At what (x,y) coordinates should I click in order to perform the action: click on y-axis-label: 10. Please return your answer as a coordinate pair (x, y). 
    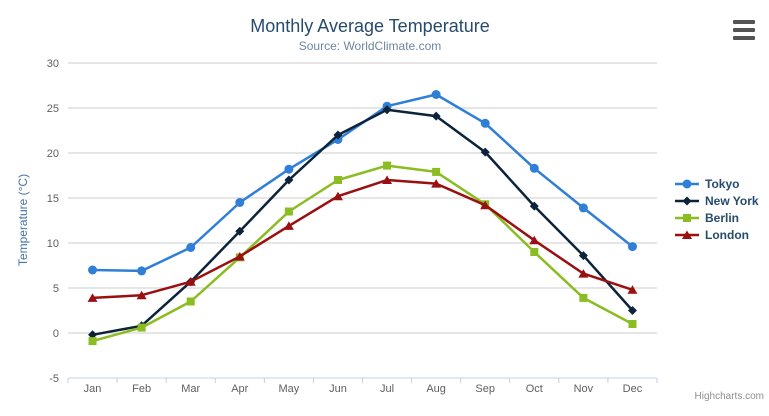
    Looking at the image, I should click on (53, 244).